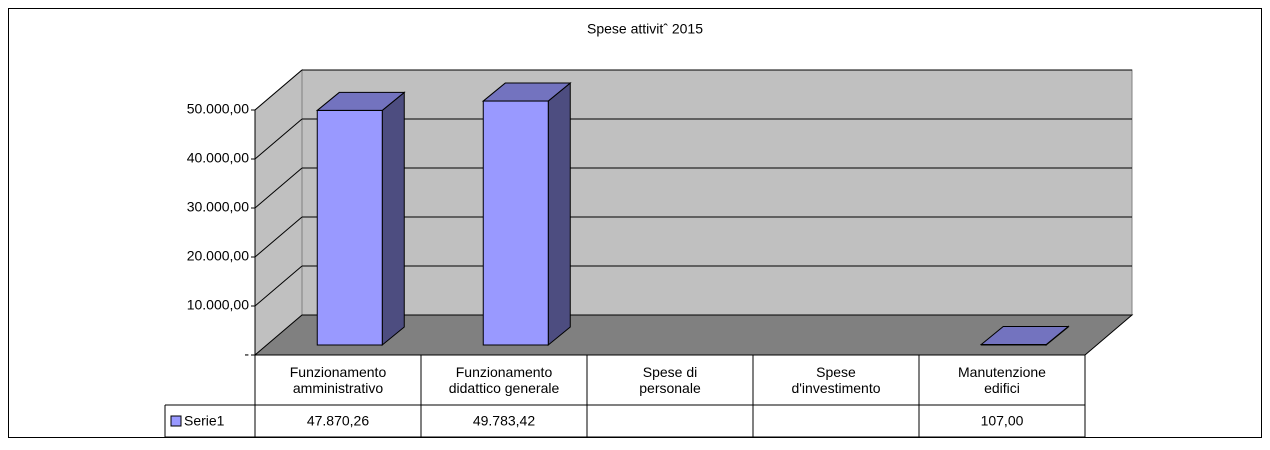 This screenshot has height=450, width=1270. I want to click on x-tick-label-cell: Funzionamento didattico generale, so click(504, 380).